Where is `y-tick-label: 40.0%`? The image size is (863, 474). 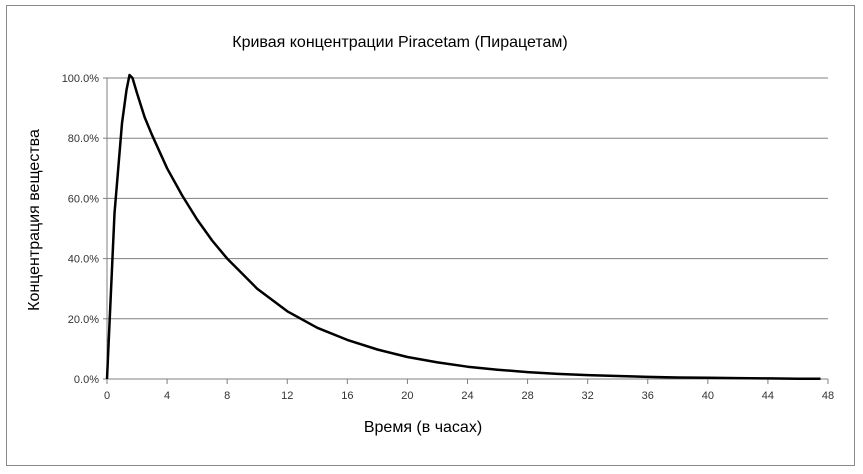 y-tick-label: 40.0% is located at coordinates (83, 260).